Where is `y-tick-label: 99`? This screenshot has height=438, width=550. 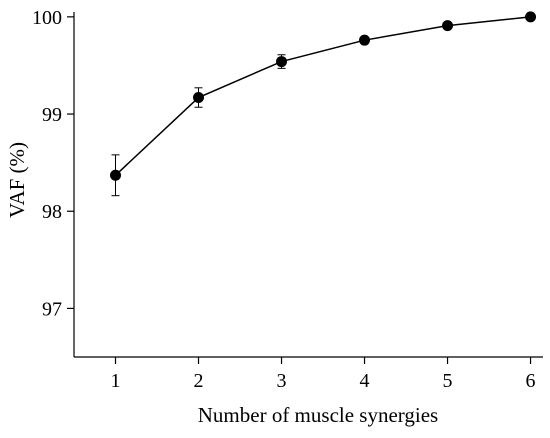
y-tick-label: 99 is located at coordinates (52, 115).